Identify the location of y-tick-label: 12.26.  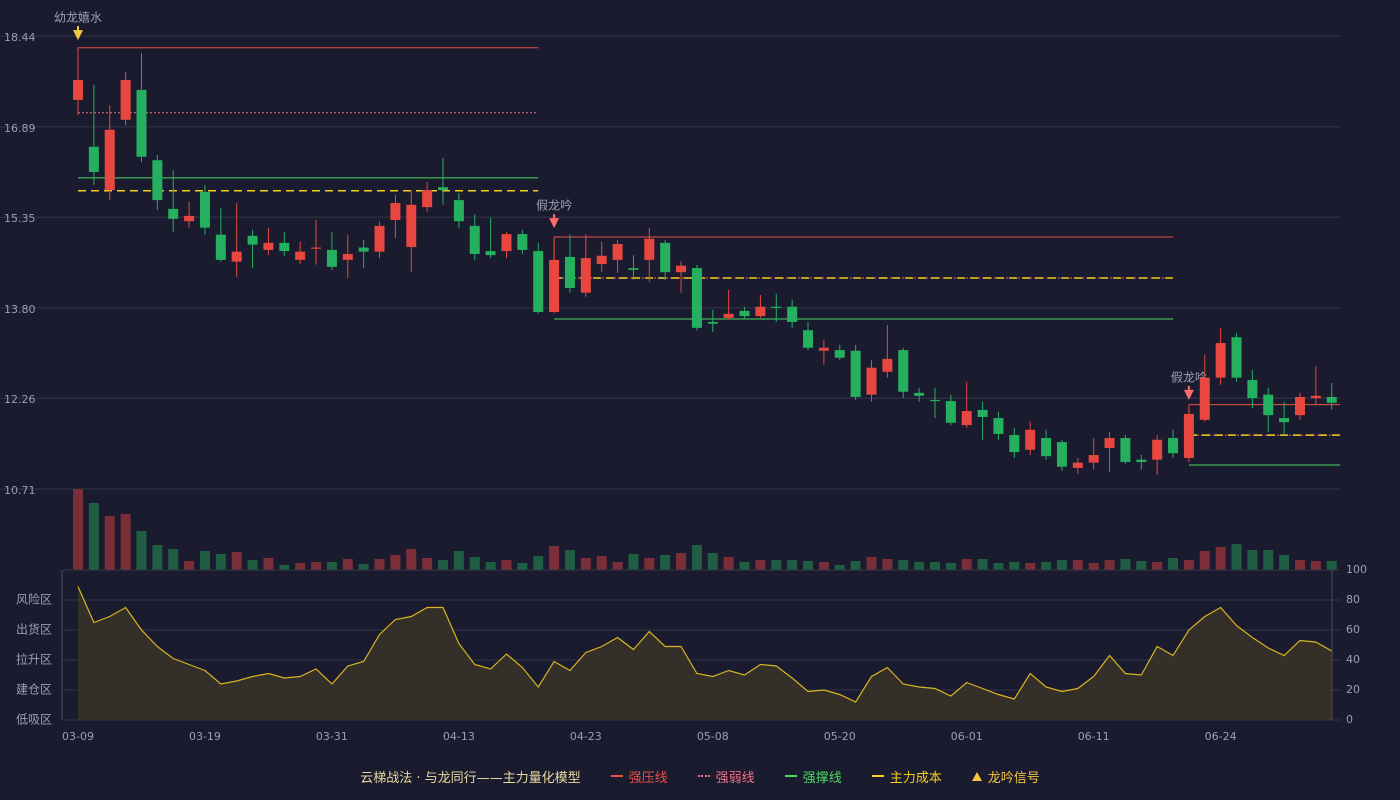
(20, 399).